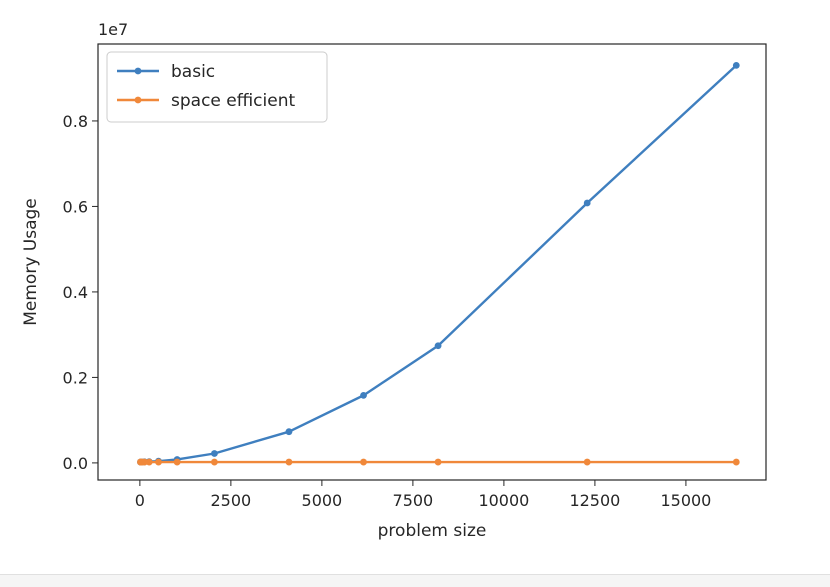  What do you see at coordinates (594, 500) in the screenshot?
I see `x-tick-label: 12500` at bounding box center [594, 500].